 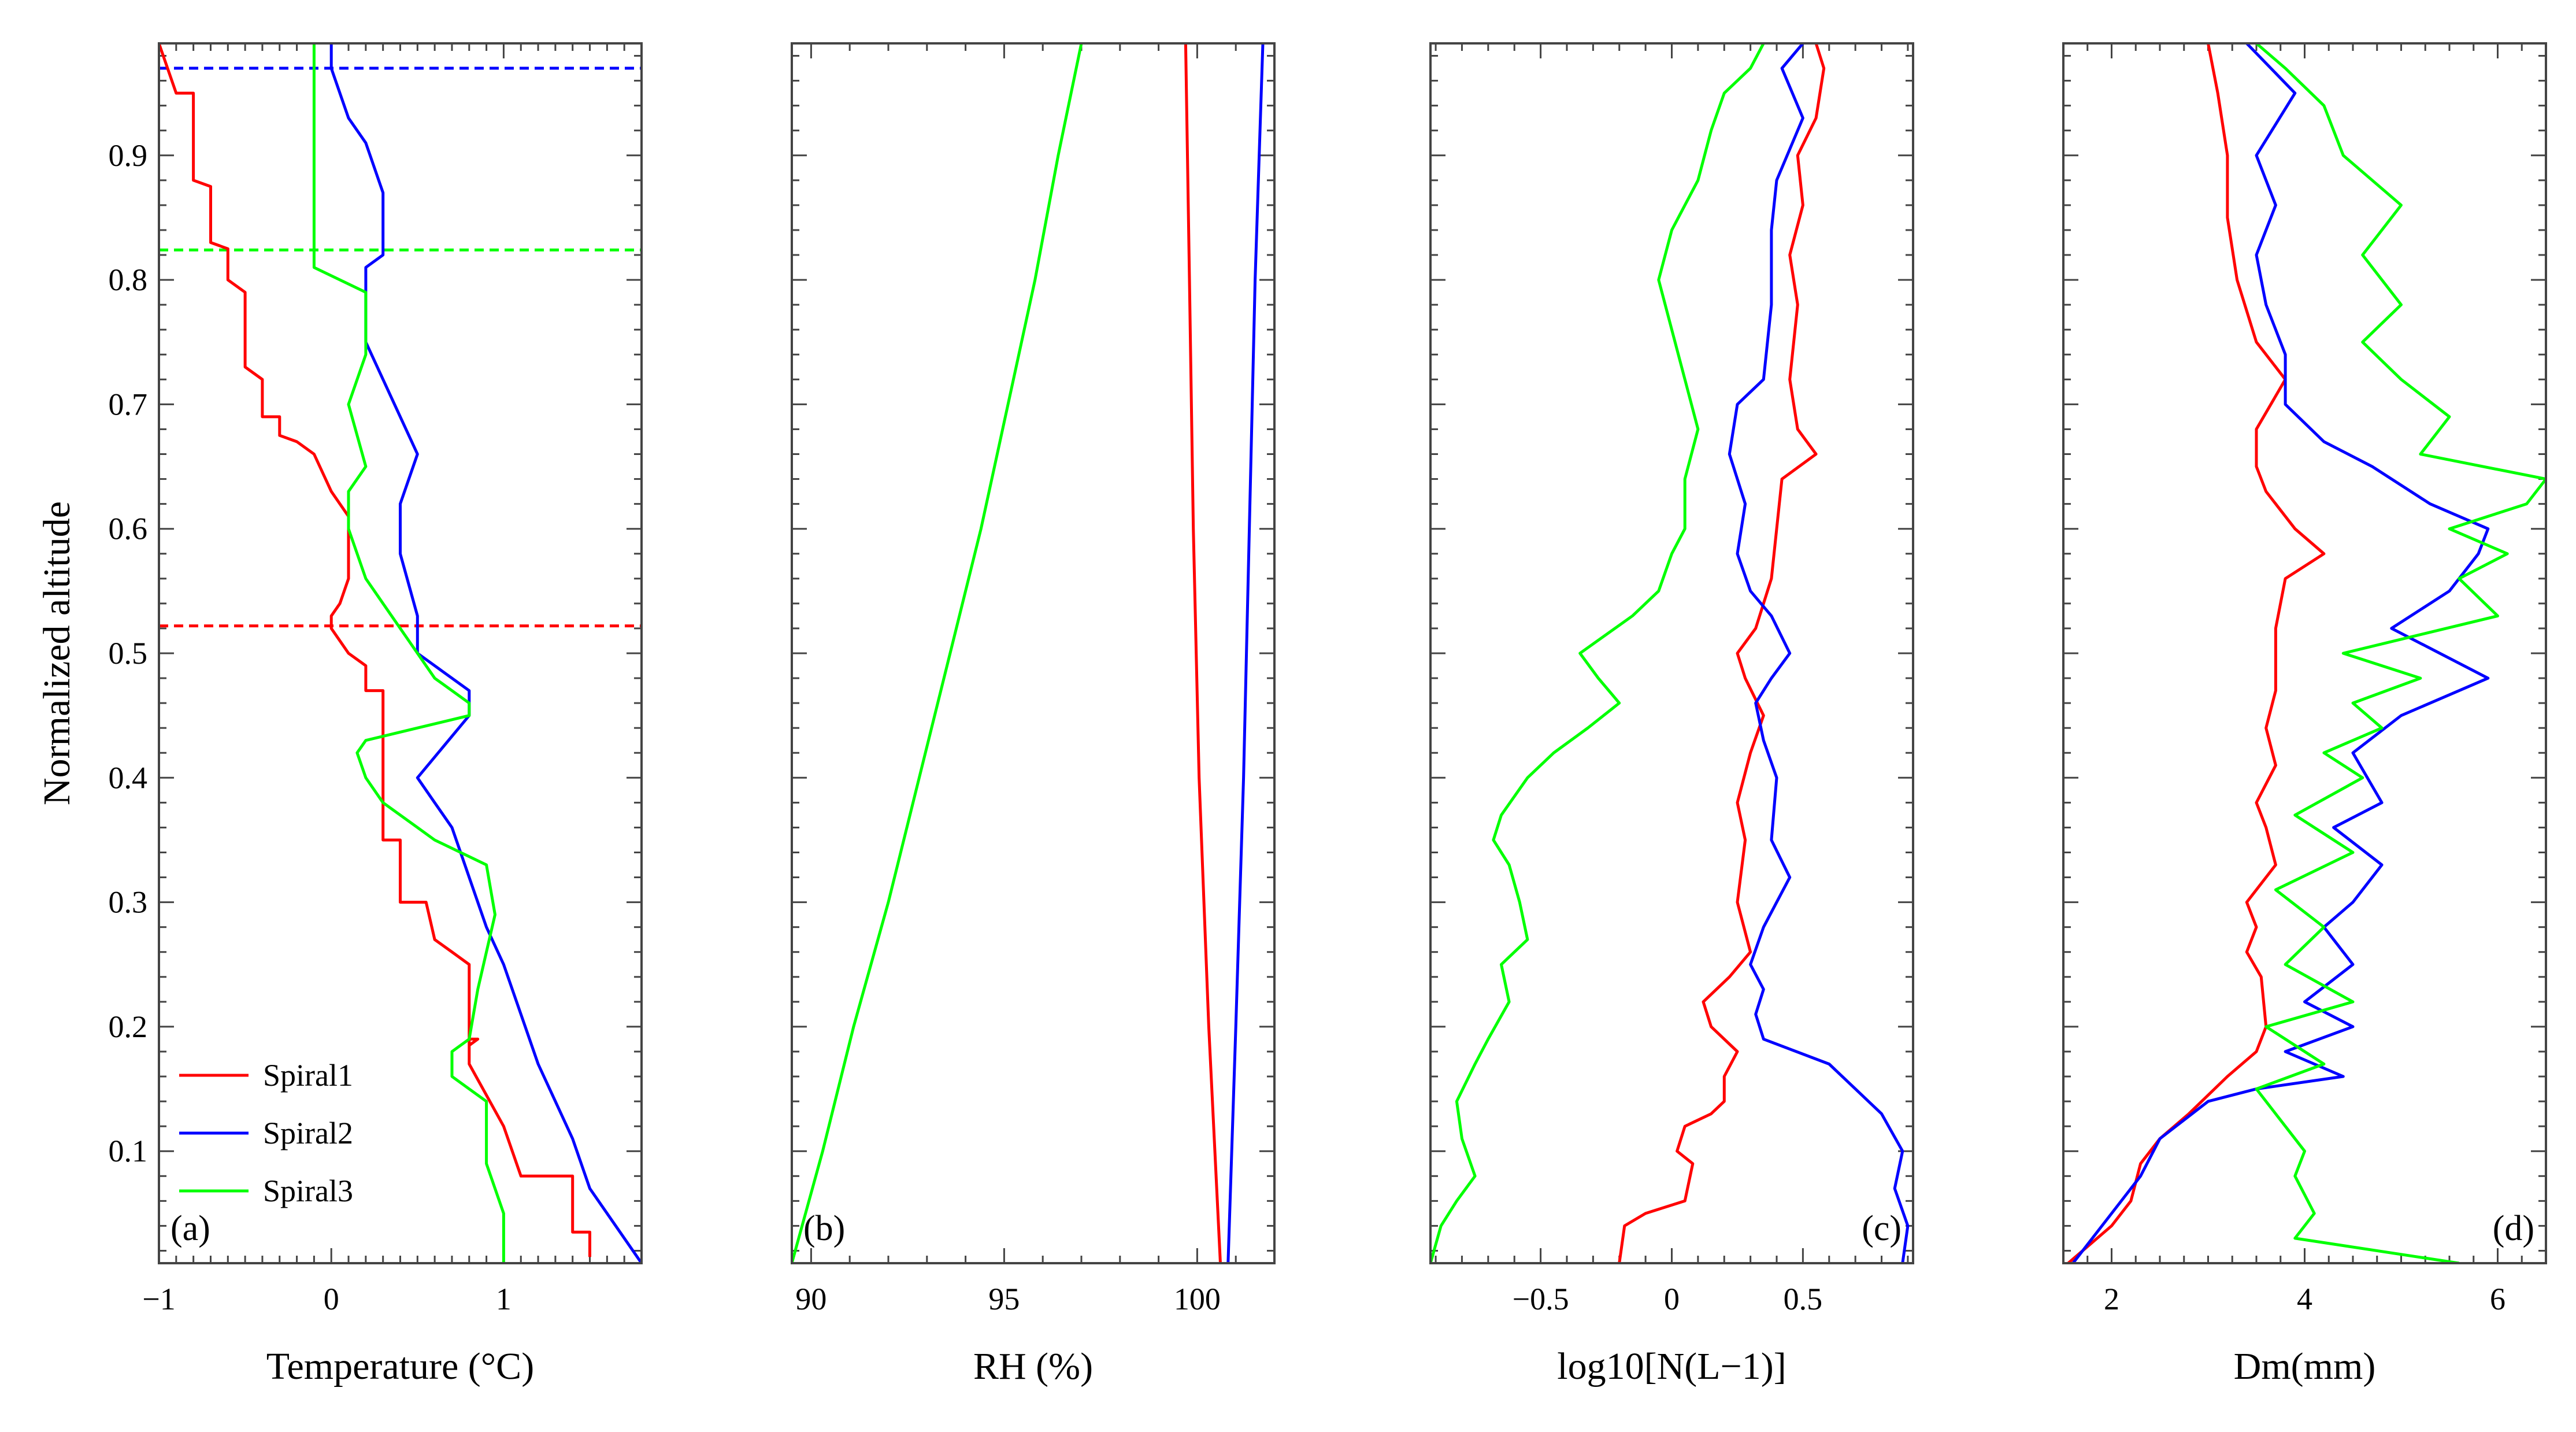 What do you see at coordinates (1671, 1366) in the screenshot?
I see `x-axis-label: log10[N(L−1)]` at bounding box center [1671, 1366].